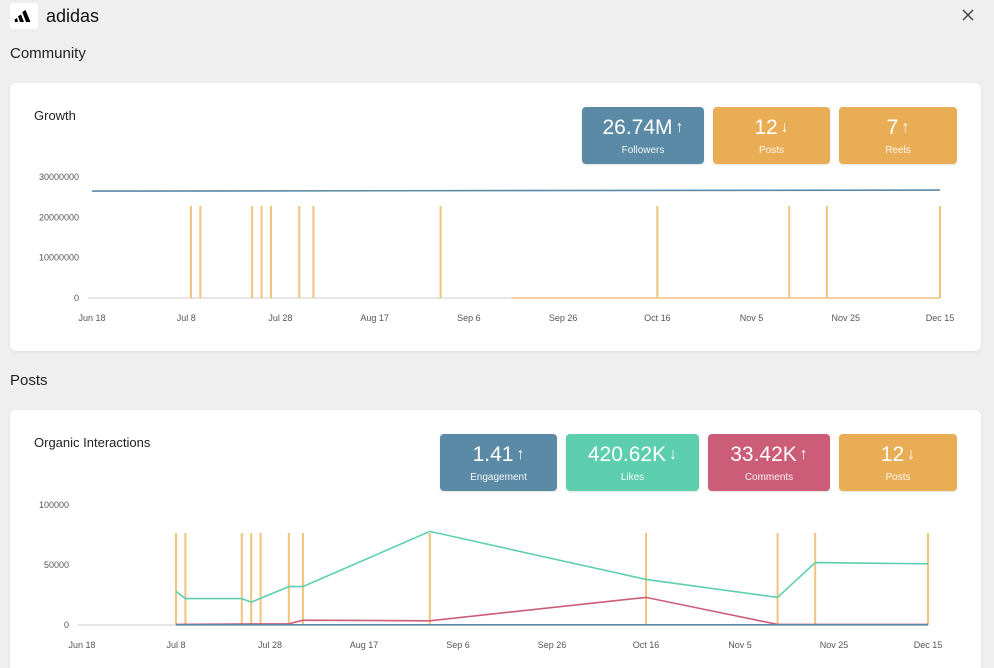 The height and width of the screenshot is (668, 994). What do you see at coordinates (766, 127) in the screenshot?
I see `posts-value: 12` at bounding box center [766, 127].